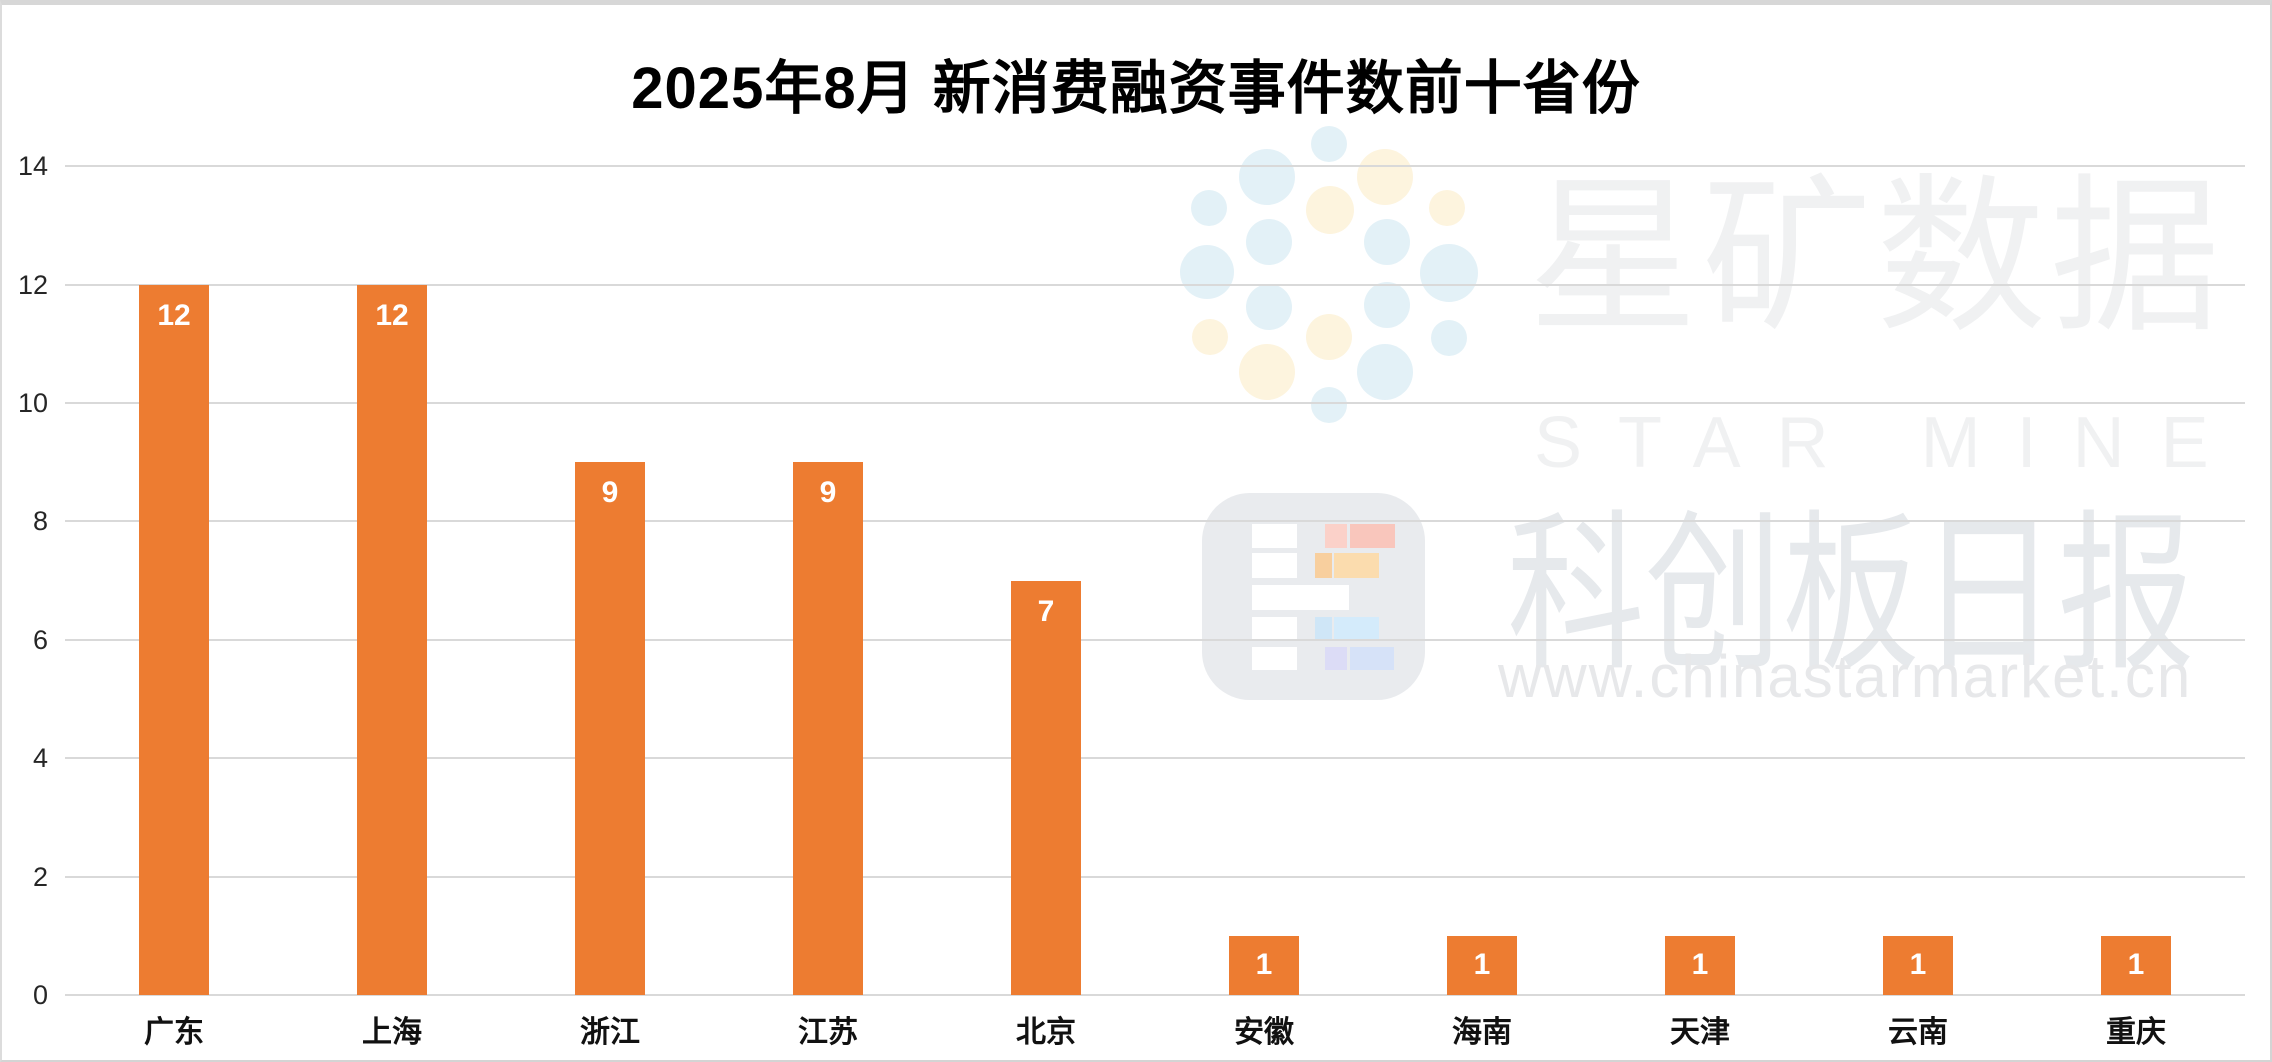 The image size is (2272, 1062). I want to click on x-axis-label-江苏: 江苏, so click(828, 1032).